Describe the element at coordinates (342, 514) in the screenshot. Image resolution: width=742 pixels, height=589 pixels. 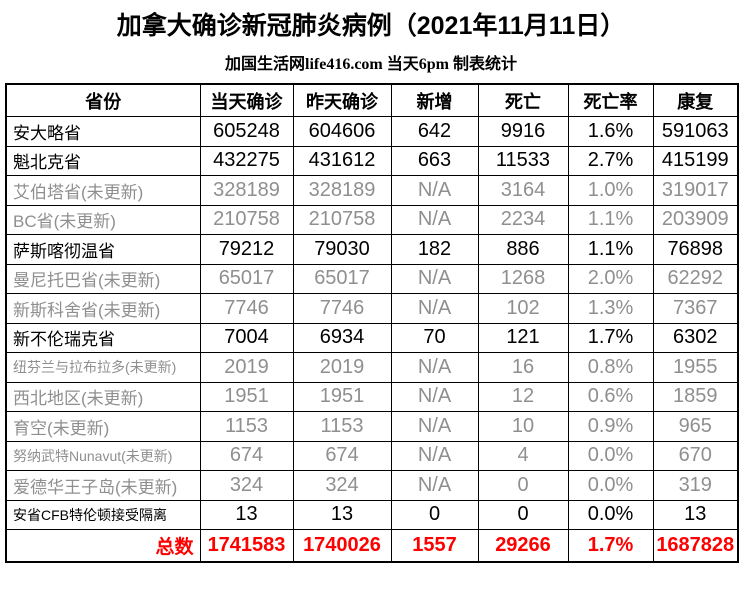
I see `cell-yesterday: 13` at that location.